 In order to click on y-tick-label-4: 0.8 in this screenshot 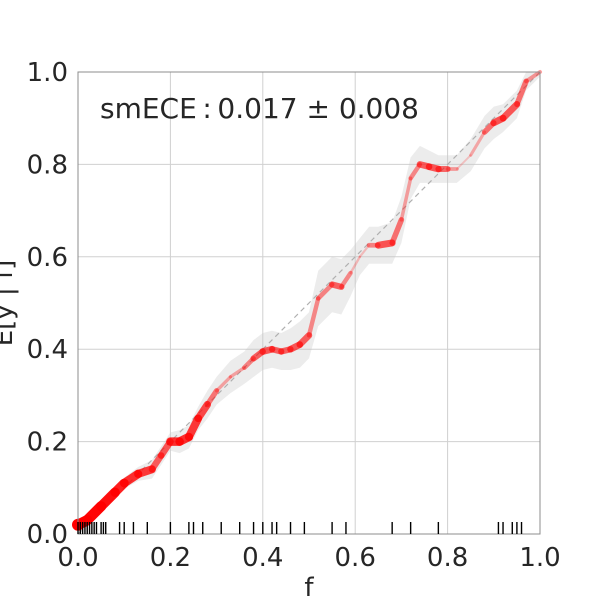, I will do `click(47, 165)`.